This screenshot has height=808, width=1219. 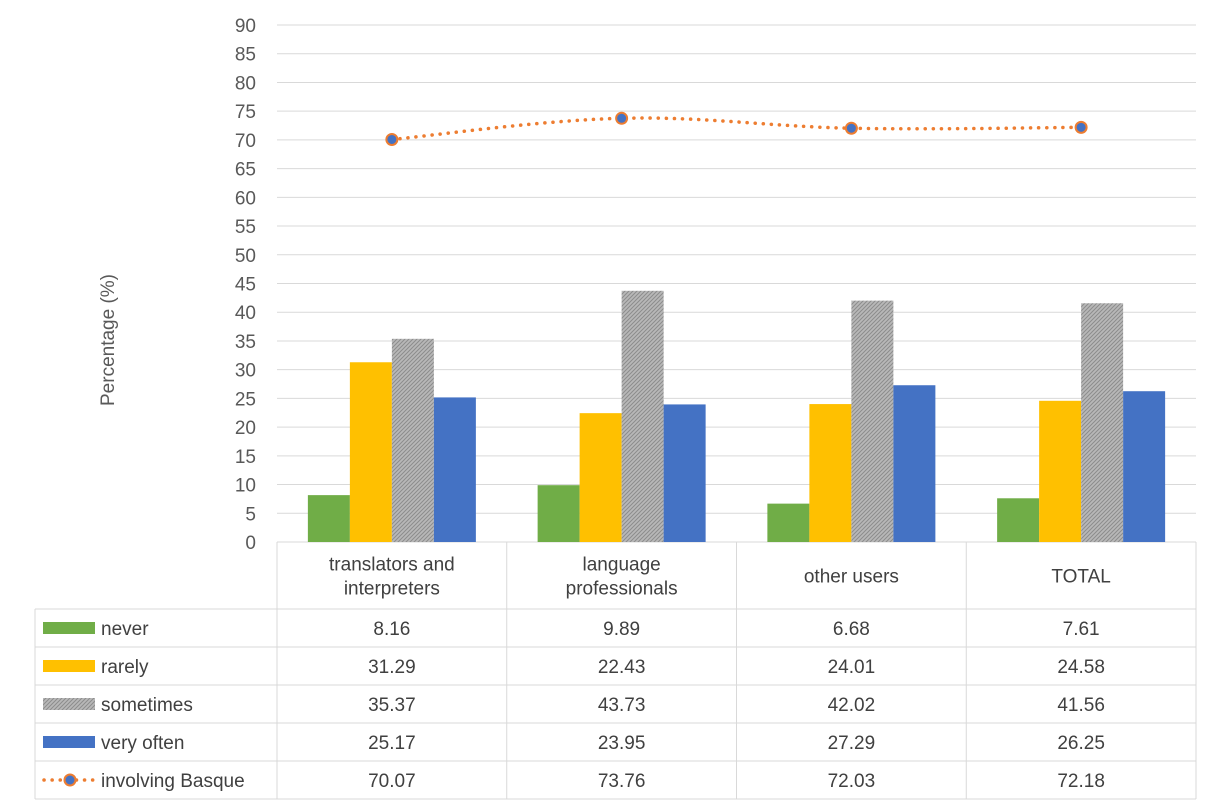 I want to click on y-tick-label: 55, so click(x=245, y=227).